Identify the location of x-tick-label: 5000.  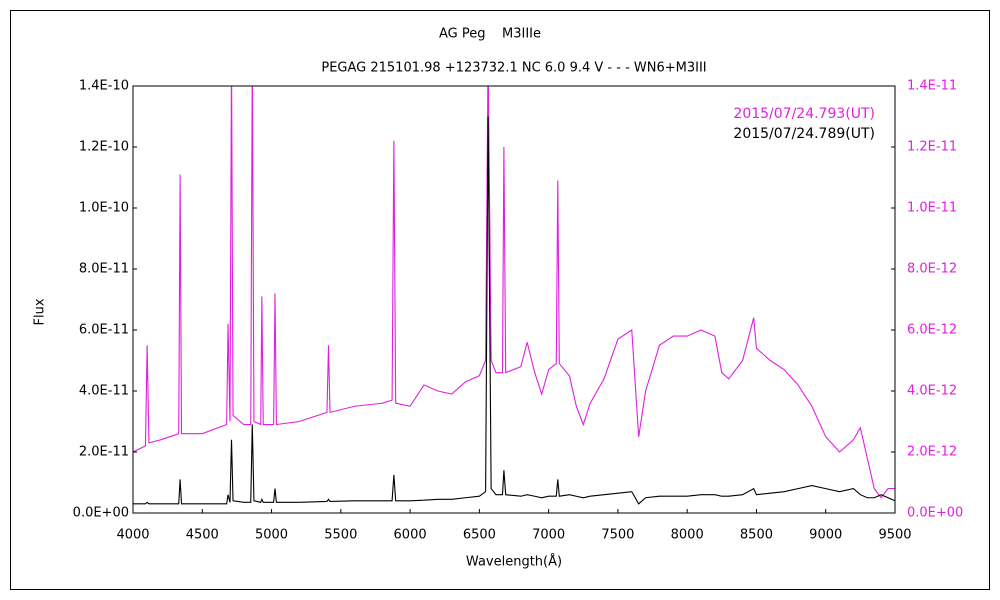
(271, 535).